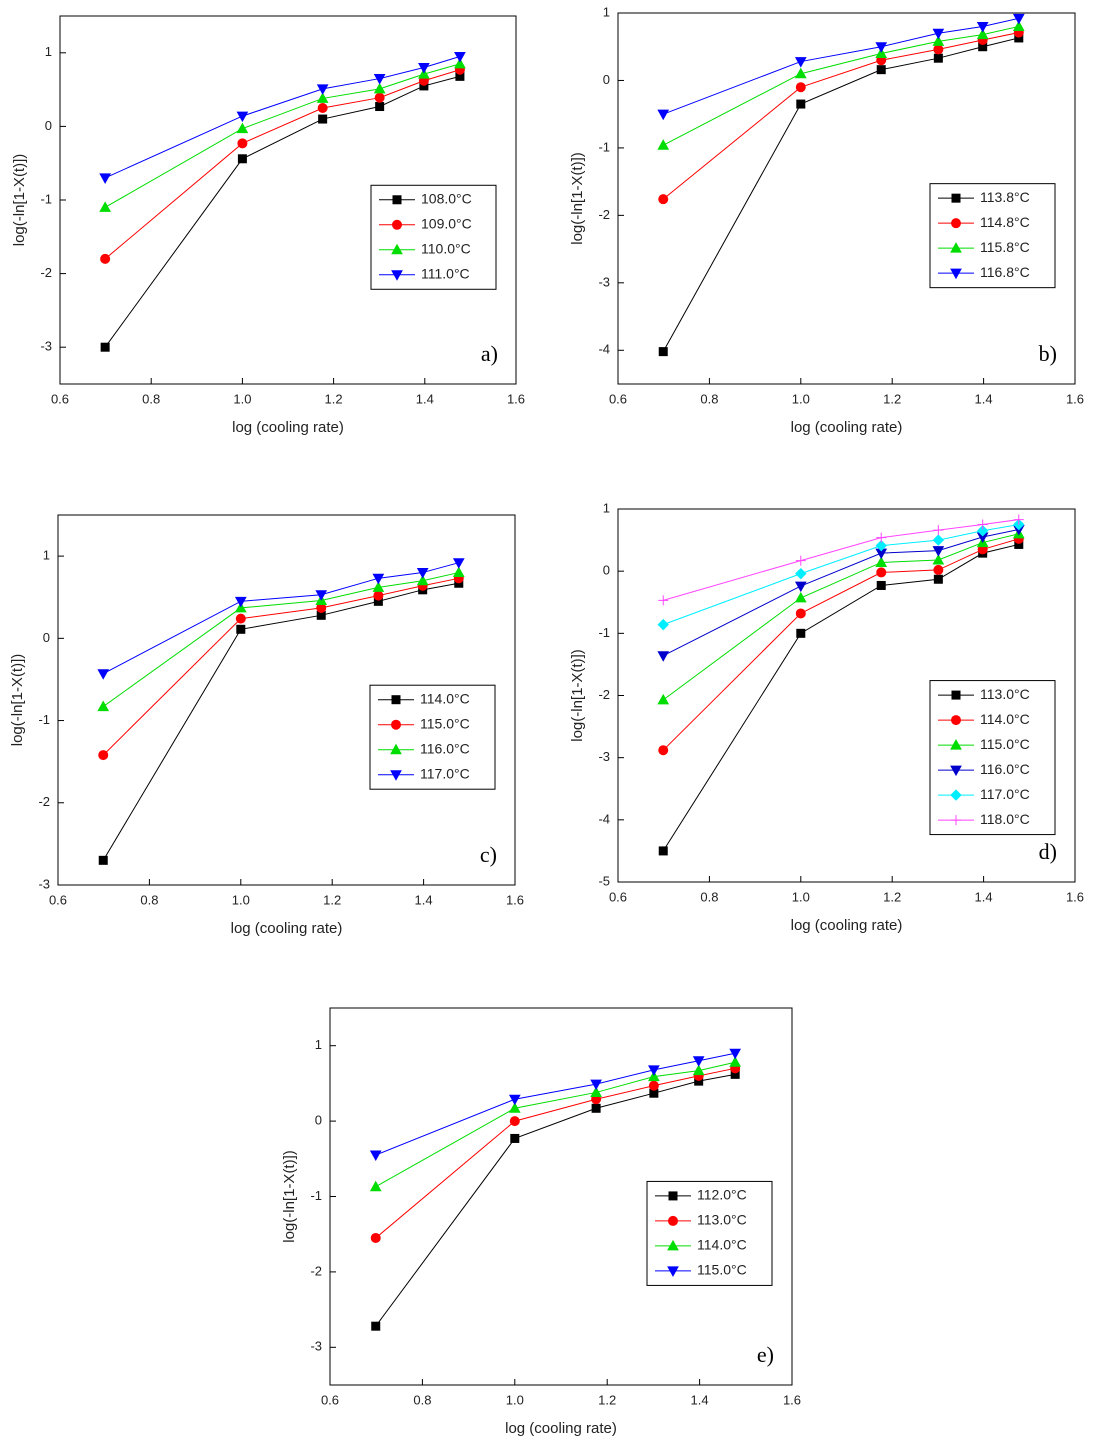  I want to click on legend-box, so click(709, 1233).